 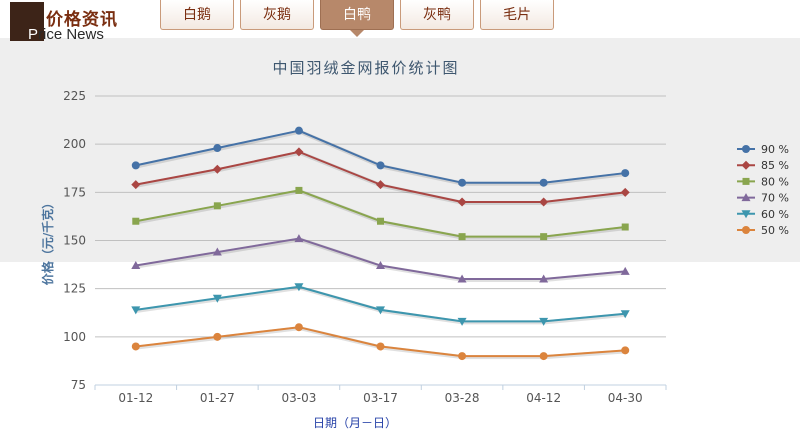 What do you see at coordinates (74, 289) in the screenshot?
I see `y-tick-label: 125` at bounding box center [74, 289].